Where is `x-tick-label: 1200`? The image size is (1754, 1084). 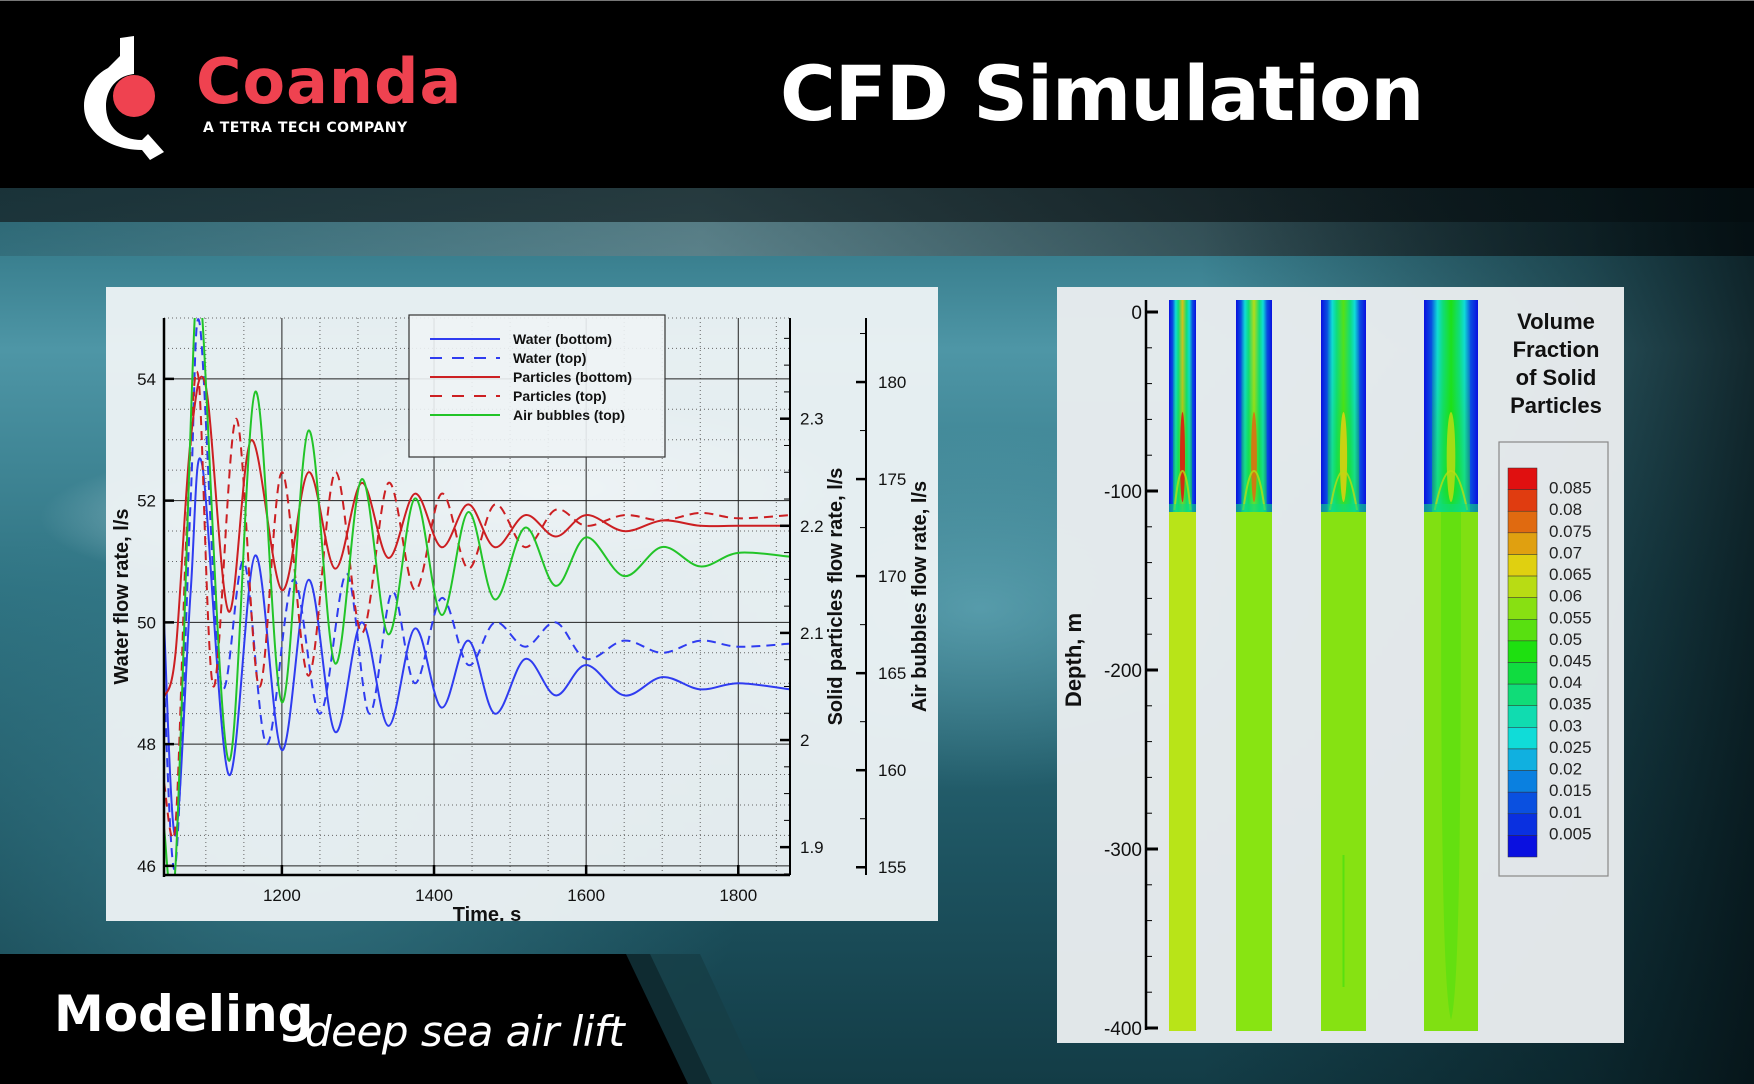 x-tick-label: 1200 is located at coordinates (282, 895).